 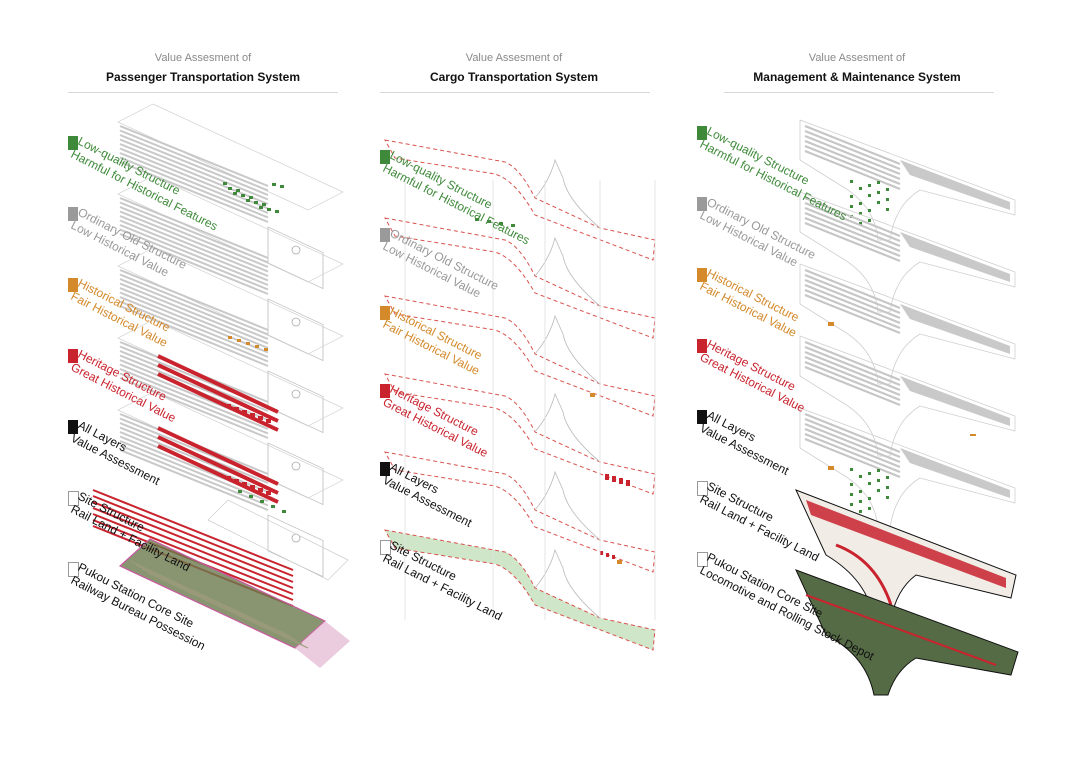 What do you see at coordinates (907, 632) in the screenshot?
I see `management-core-site` at bounding box center [907, 632].